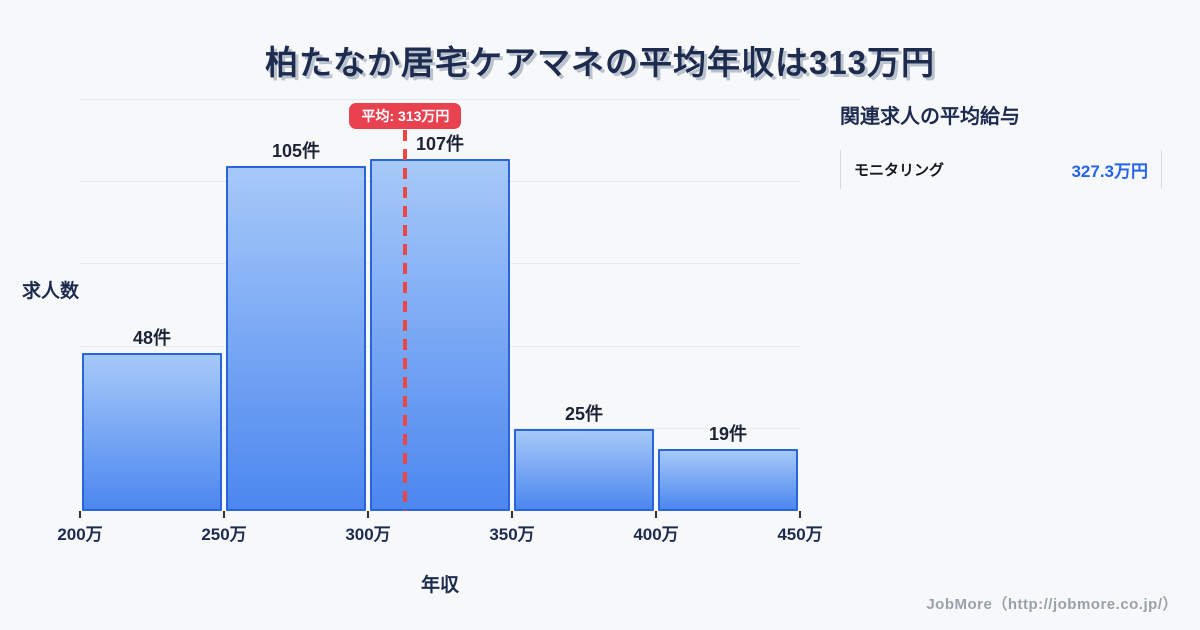 The height and width of the screenshot is (630, 1200). What do you see at coordinates (1001, 169) in the screenshot?
I see `related-job-row: モニタリング 327.3万円` at bounding box center [1001, 169].